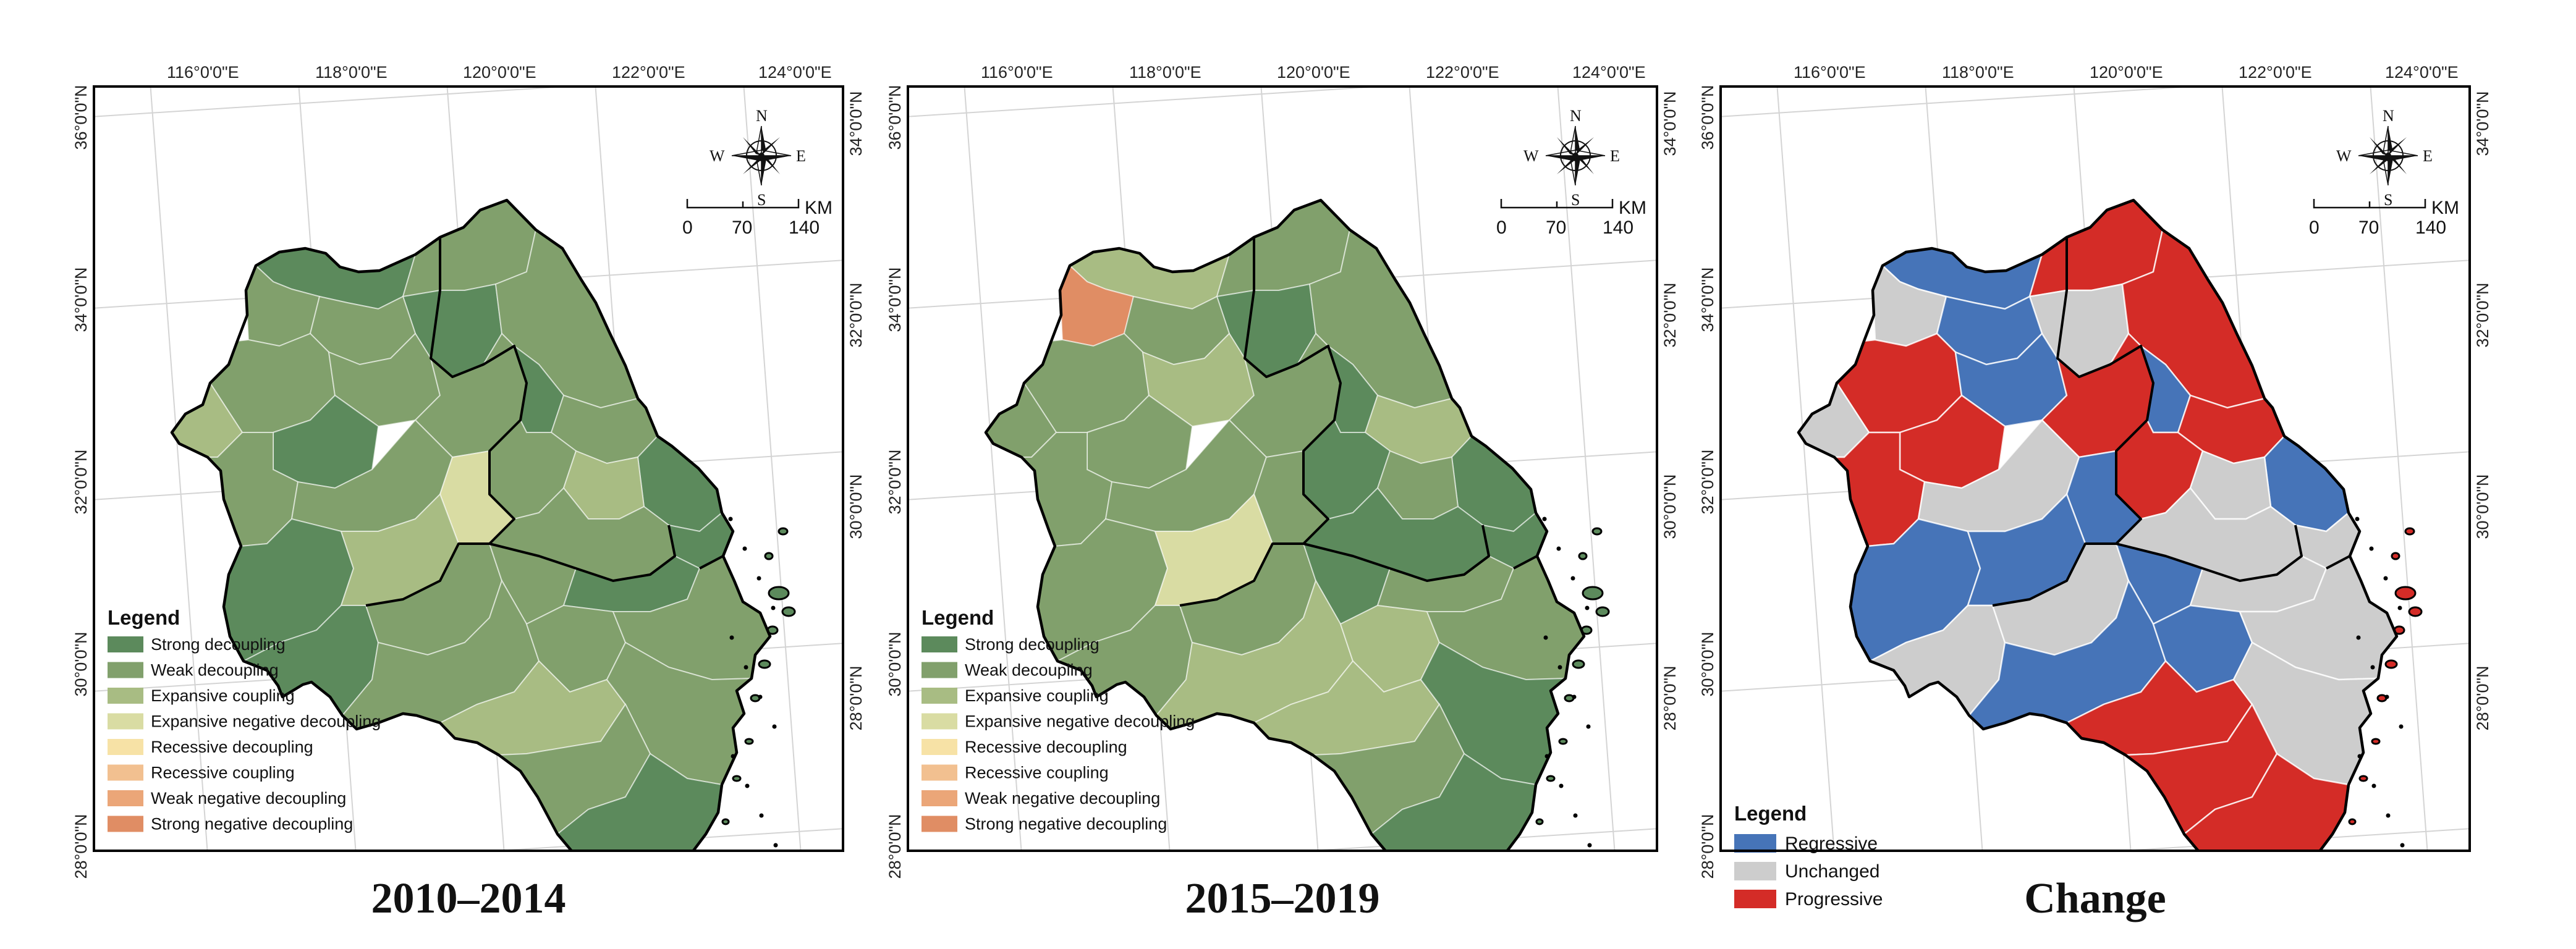 This screenshot has height=949, width=2576. I want to click on panel-title: 2015–2019, so click(1282, 898).